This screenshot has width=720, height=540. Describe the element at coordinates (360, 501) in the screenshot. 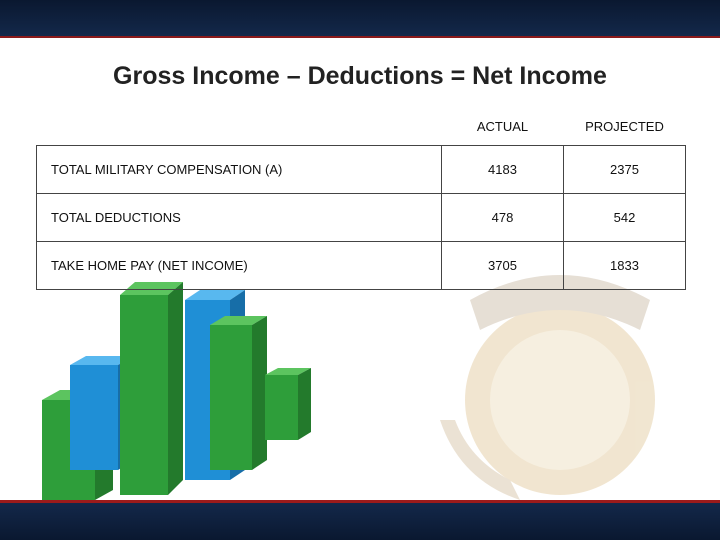

I see `bottom-rule` at that location.